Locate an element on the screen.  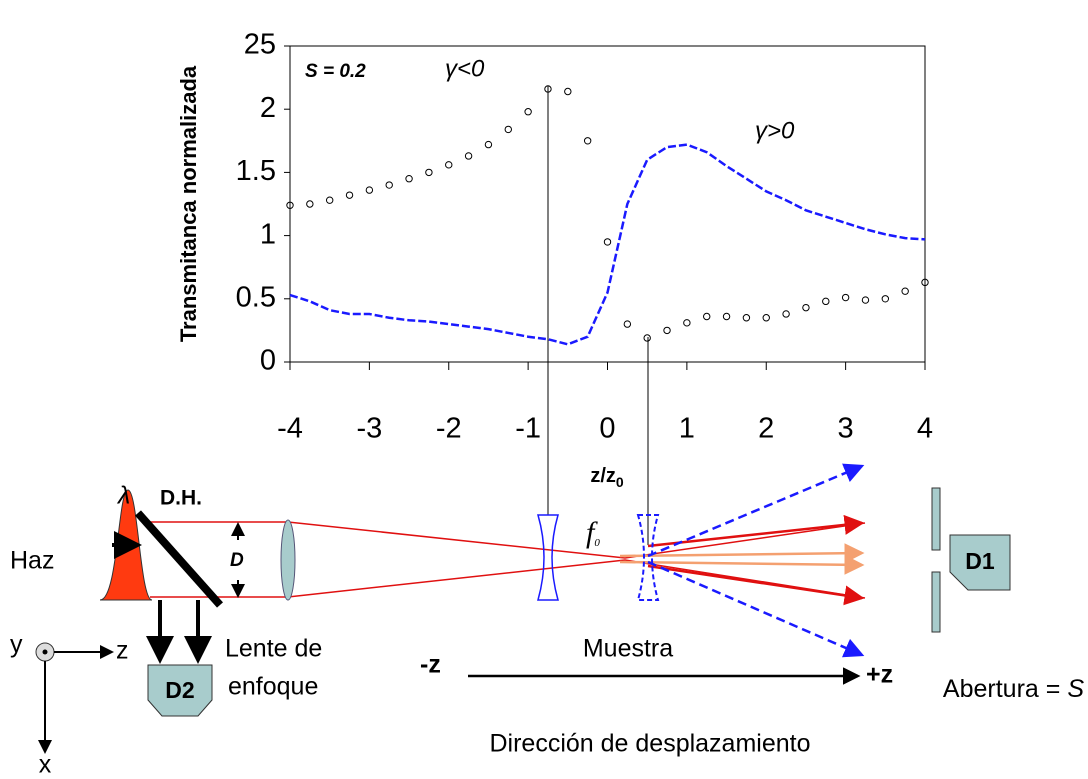
y-axis-label: Transmitanca normalizada is located at coordinates (188, 203).